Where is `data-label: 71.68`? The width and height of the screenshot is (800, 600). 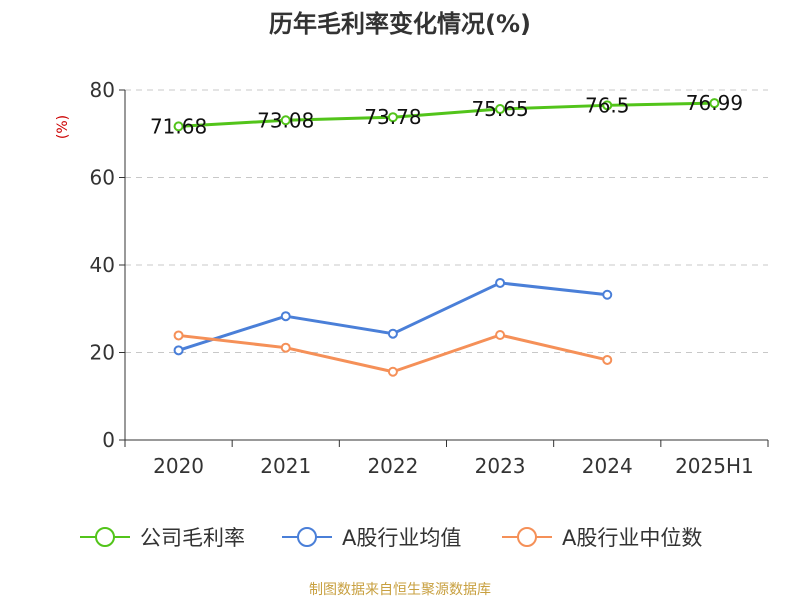
data-label: 71.68 is located at coordinates (178, 126).